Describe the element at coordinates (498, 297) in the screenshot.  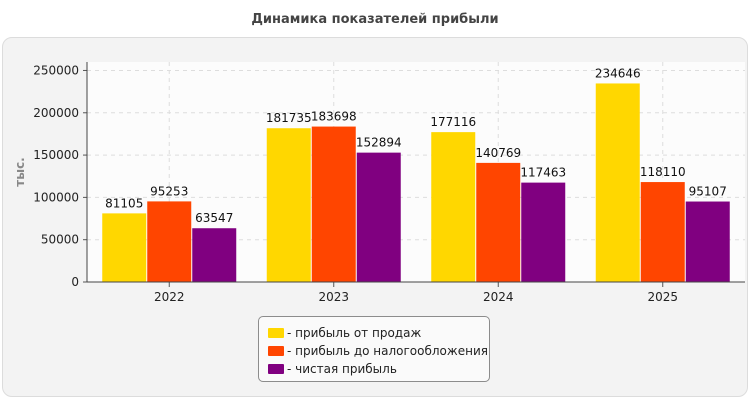
I see `x-tick-label: 2024` at that location.